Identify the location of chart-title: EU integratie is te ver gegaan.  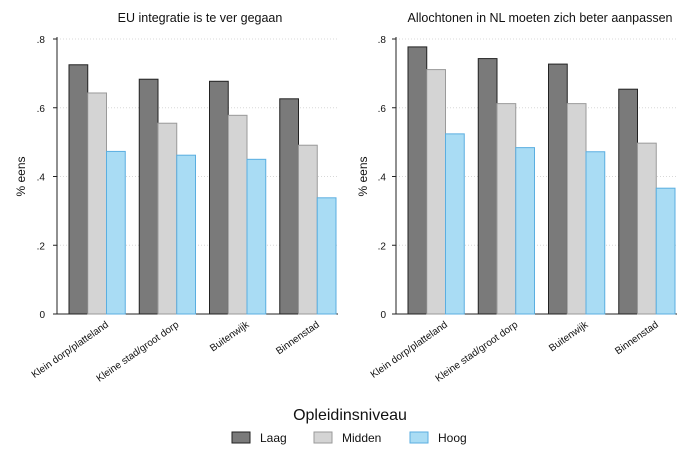
(200, 18).